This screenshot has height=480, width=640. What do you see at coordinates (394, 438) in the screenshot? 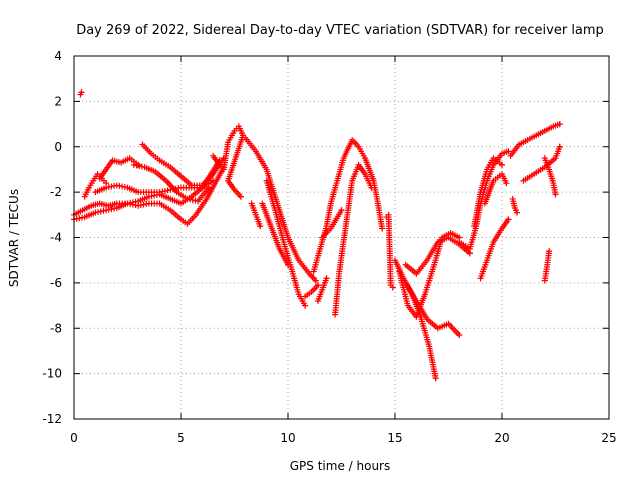
I see `x-tick-label: 15` at bounding box center [394, 438].